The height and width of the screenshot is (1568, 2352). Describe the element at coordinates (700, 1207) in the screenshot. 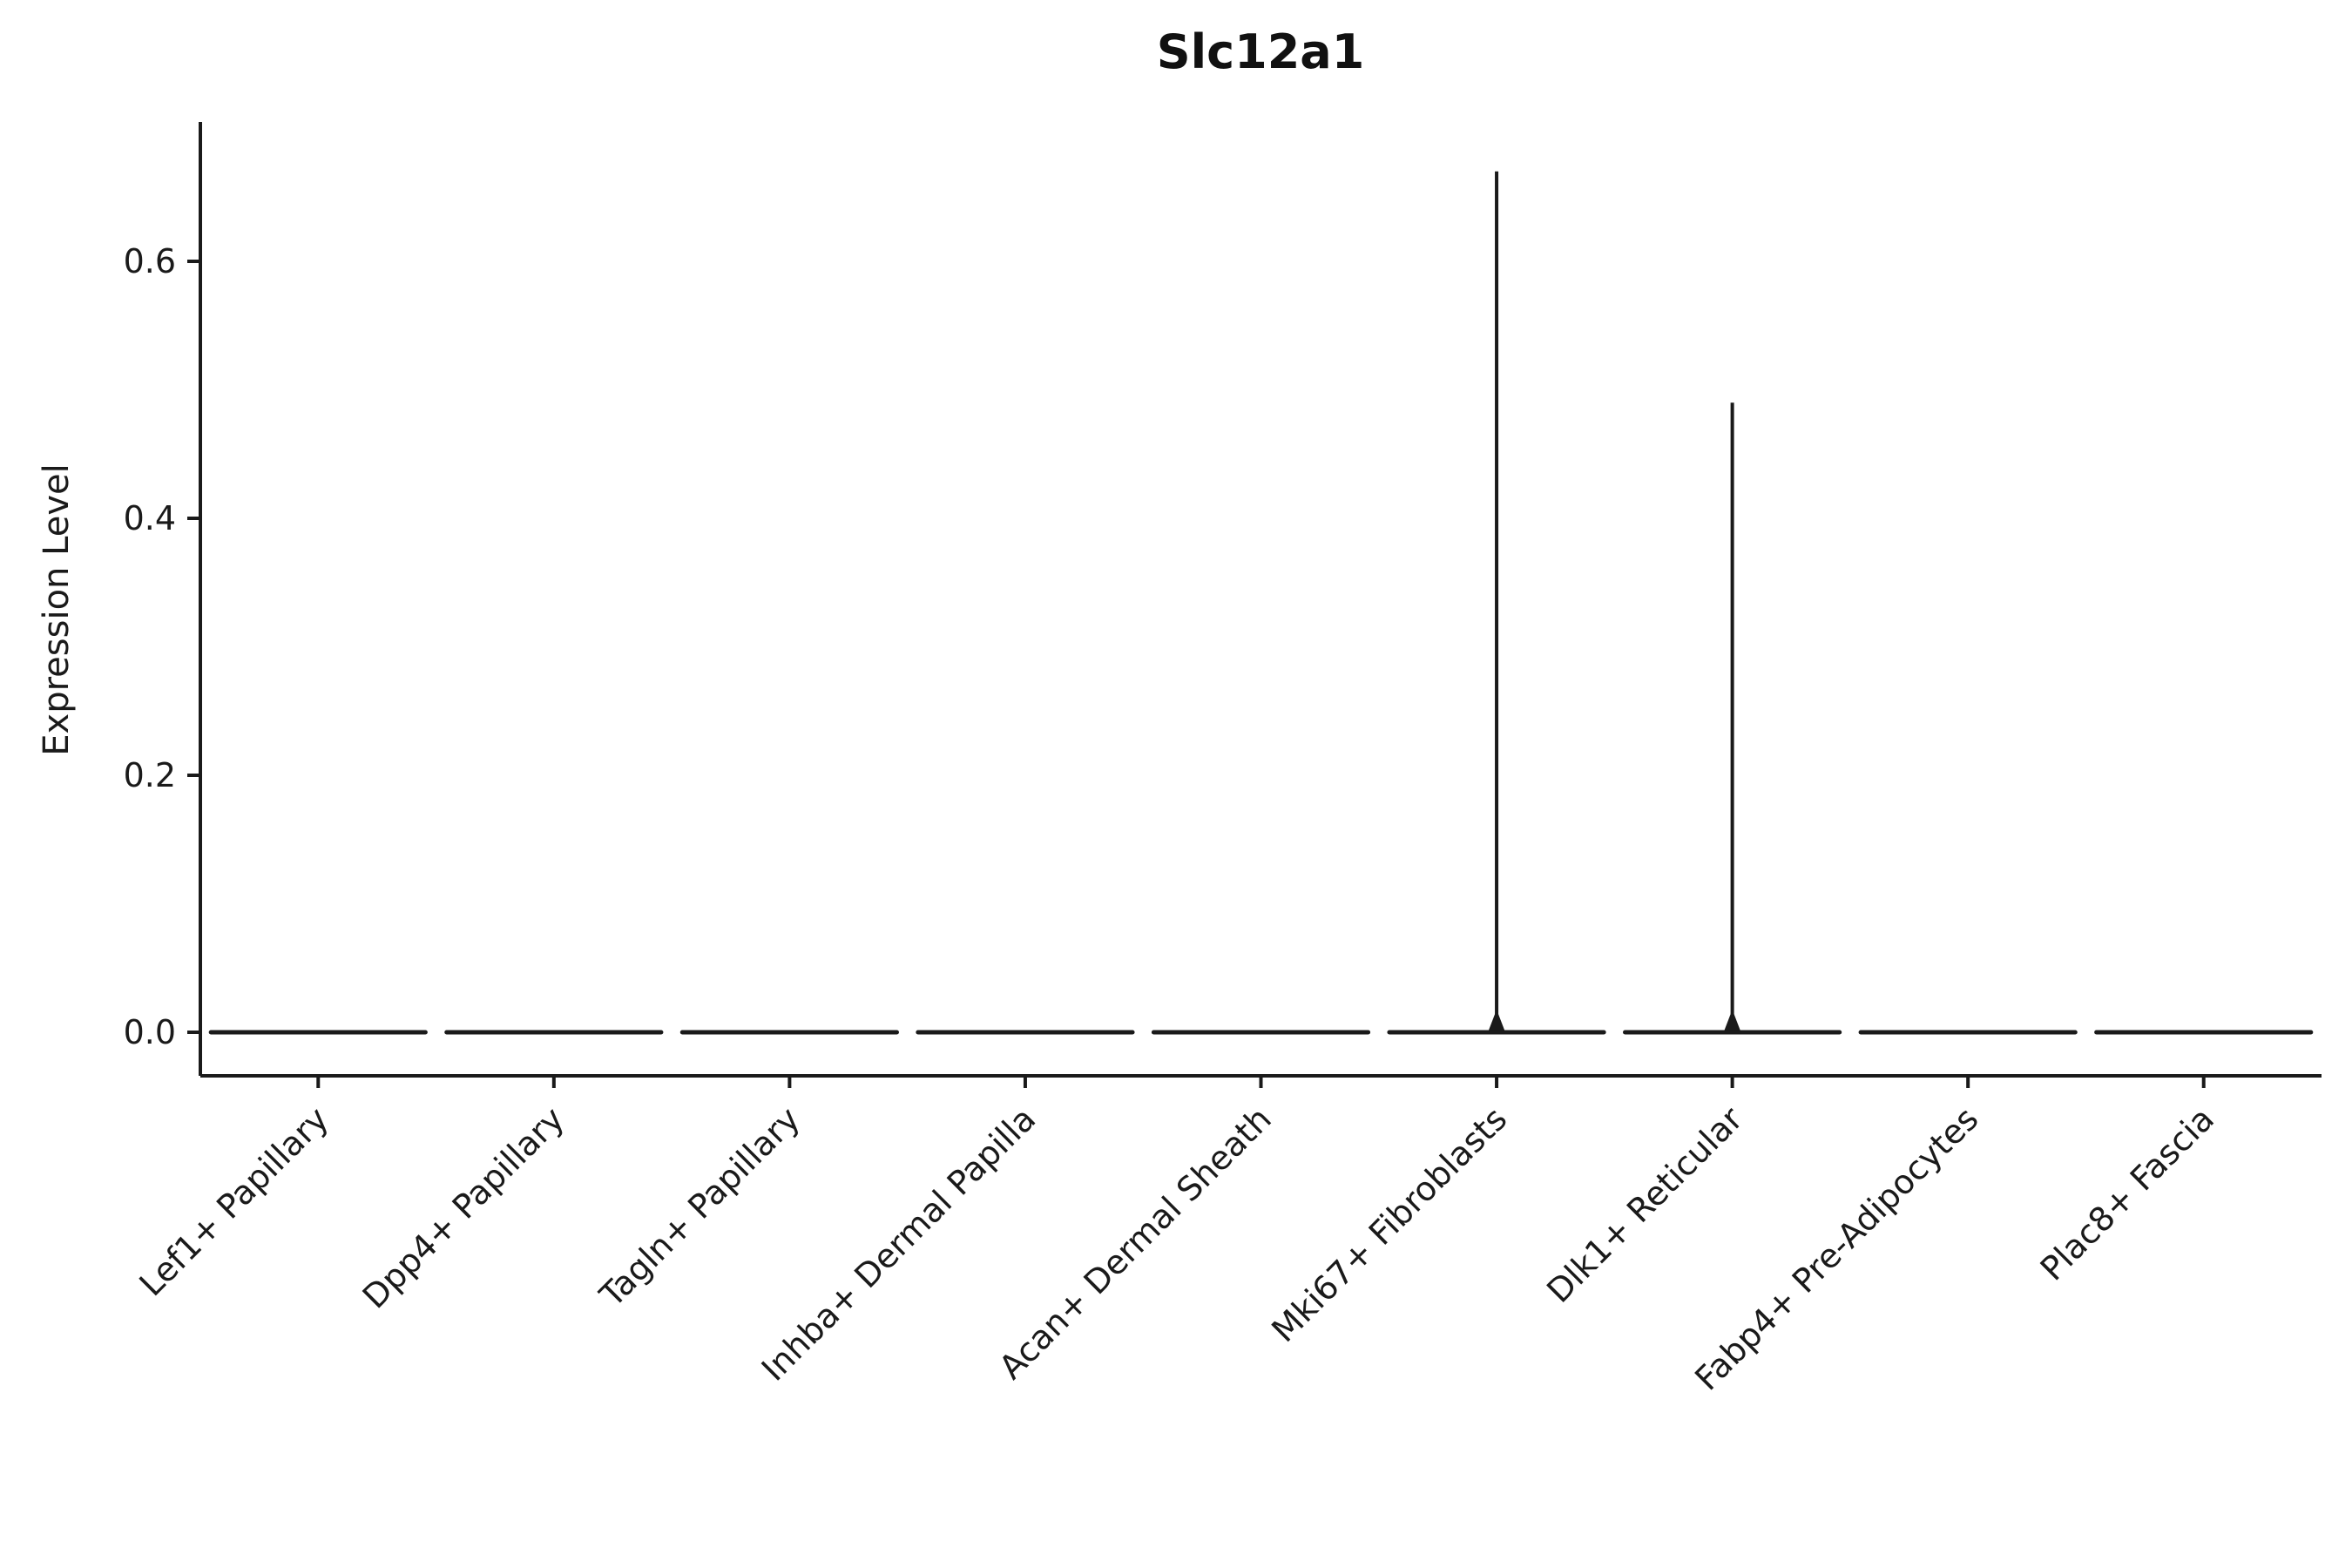

I see `x-category-label: Tagln+ Papillary` at that location.